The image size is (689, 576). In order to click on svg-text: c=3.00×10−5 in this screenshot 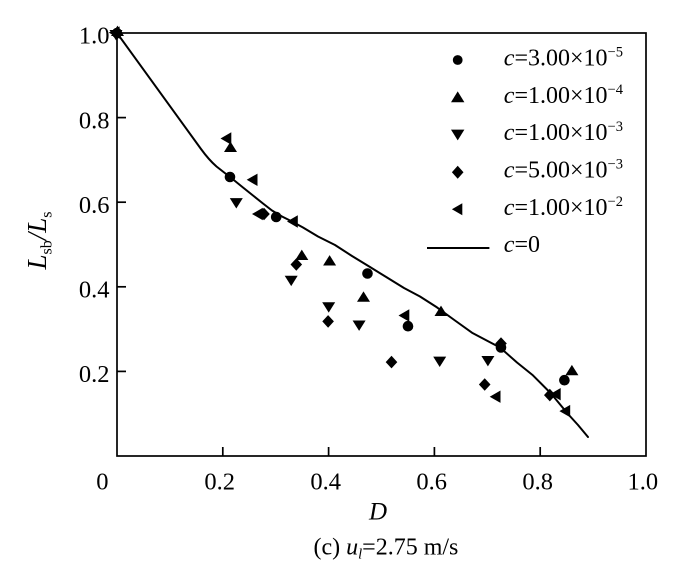, I will do `click(563, 58)`.